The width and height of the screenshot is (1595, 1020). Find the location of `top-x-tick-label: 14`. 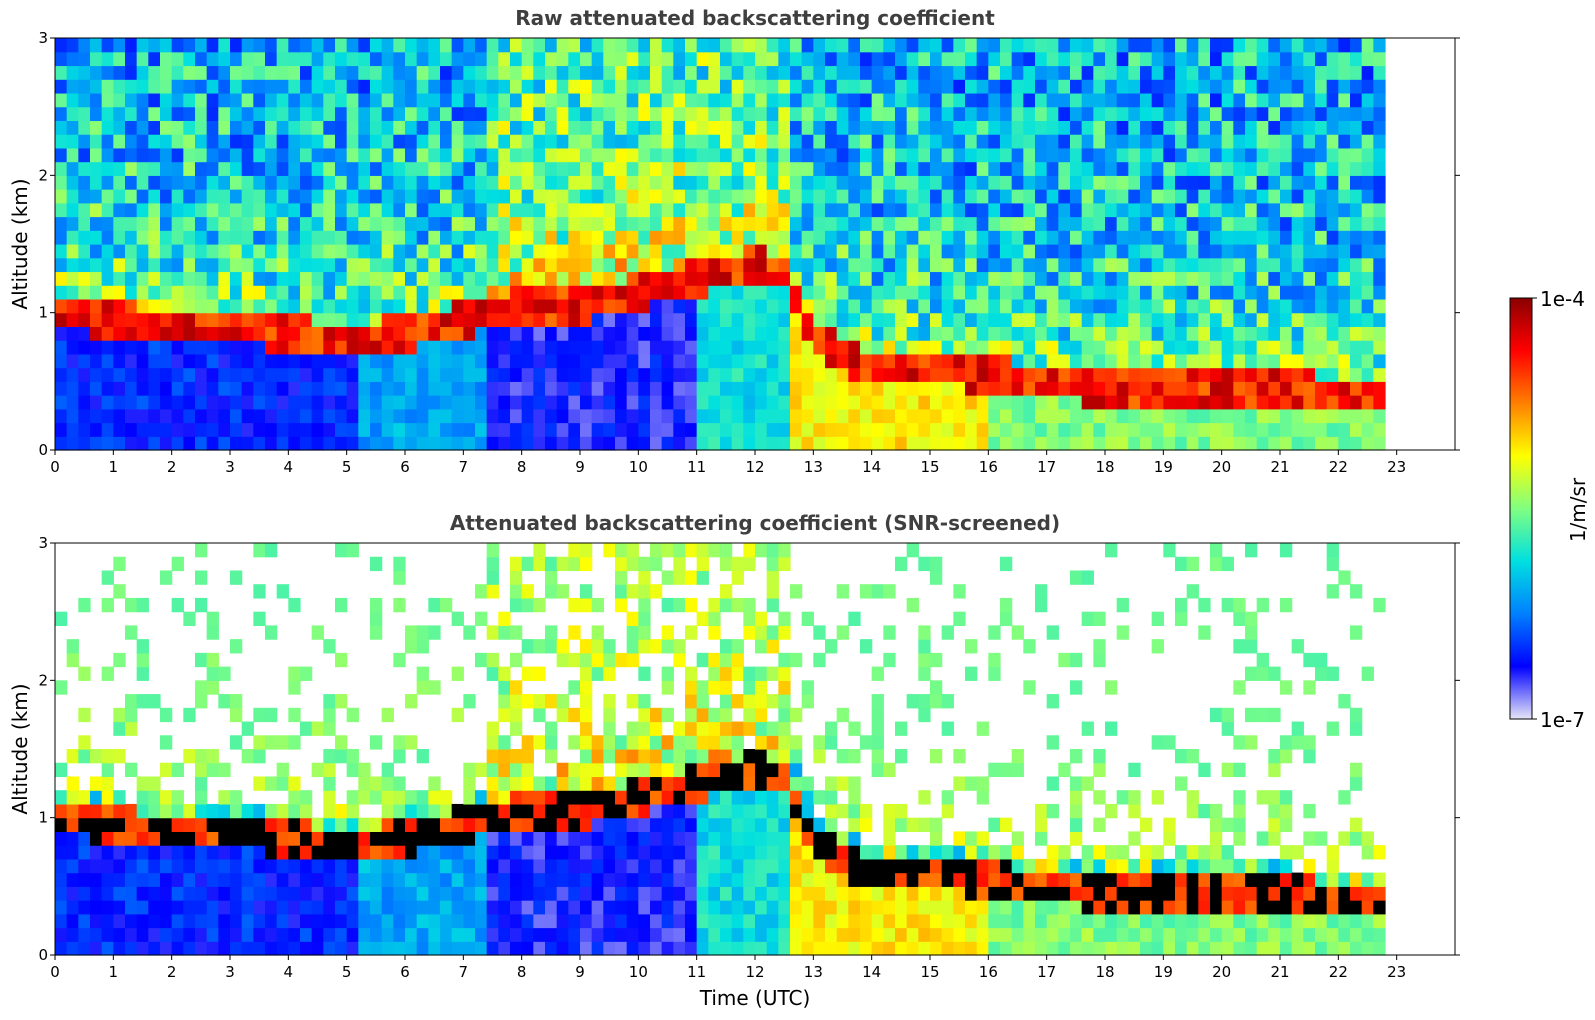

top-x-tick-label: 14 is located at coordinates (871, 467).